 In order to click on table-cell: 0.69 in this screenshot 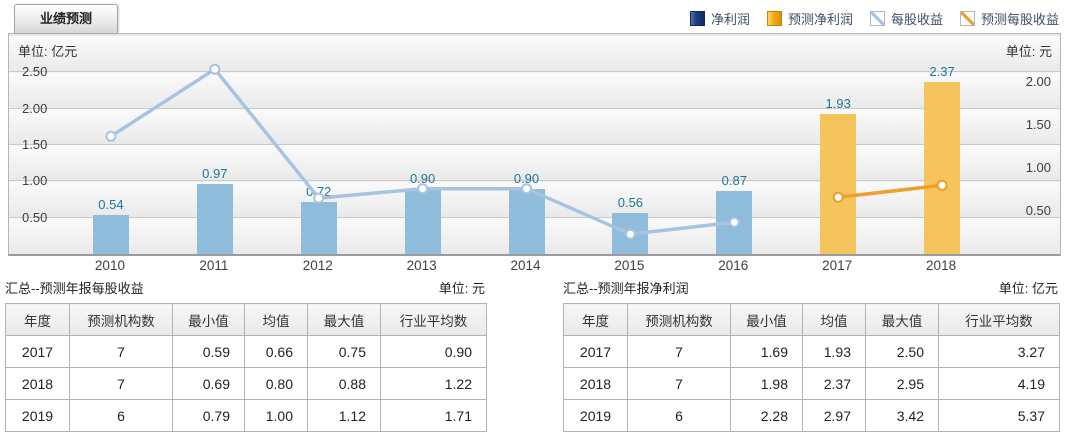, I will do `click(208, 383)`.